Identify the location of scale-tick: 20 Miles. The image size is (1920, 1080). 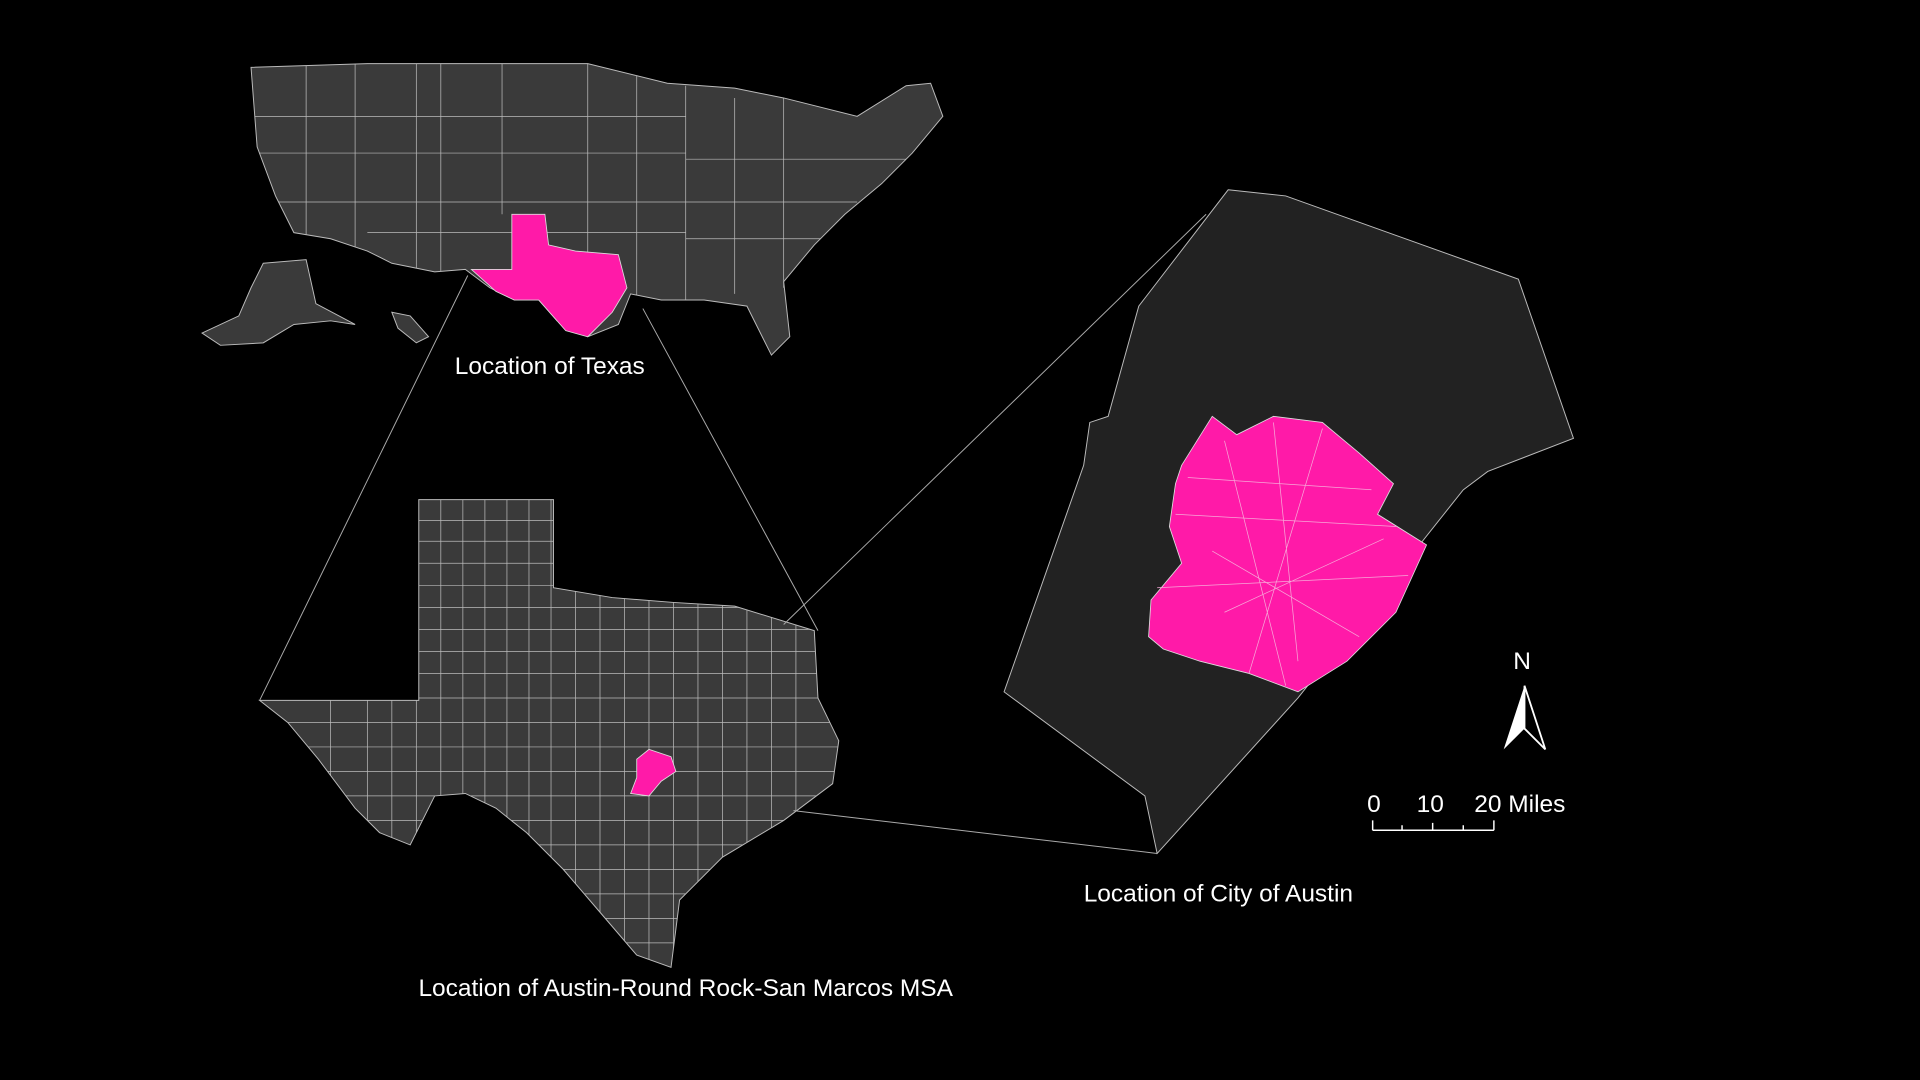
(1519, 804).